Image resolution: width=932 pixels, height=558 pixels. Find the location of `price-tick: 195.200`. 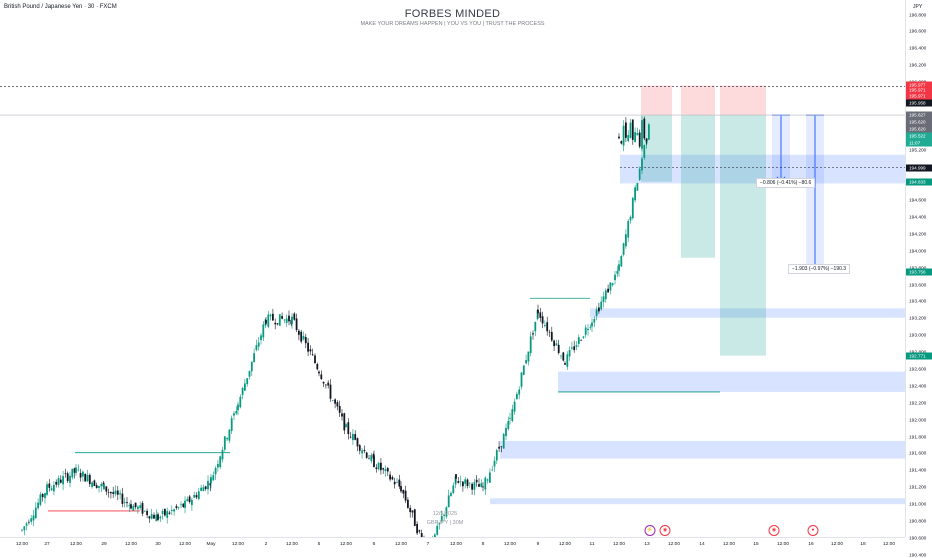

price-tick: 195.200 is located at coordinates (918, 151).